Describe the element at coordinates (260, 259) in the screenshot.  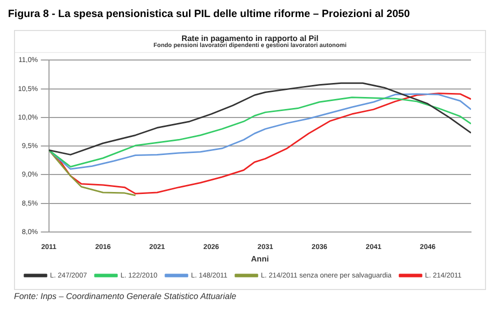
I see `x-axis-title: Anni` at that location.